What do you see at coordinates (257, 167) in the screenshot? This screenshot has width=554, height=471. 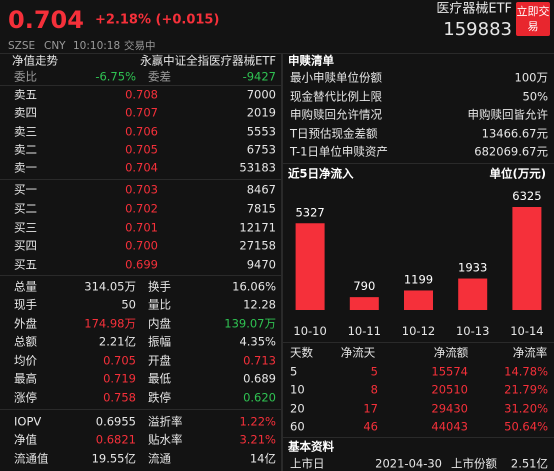 I see `order-volume: 53183` at bounding box center [257, 167].